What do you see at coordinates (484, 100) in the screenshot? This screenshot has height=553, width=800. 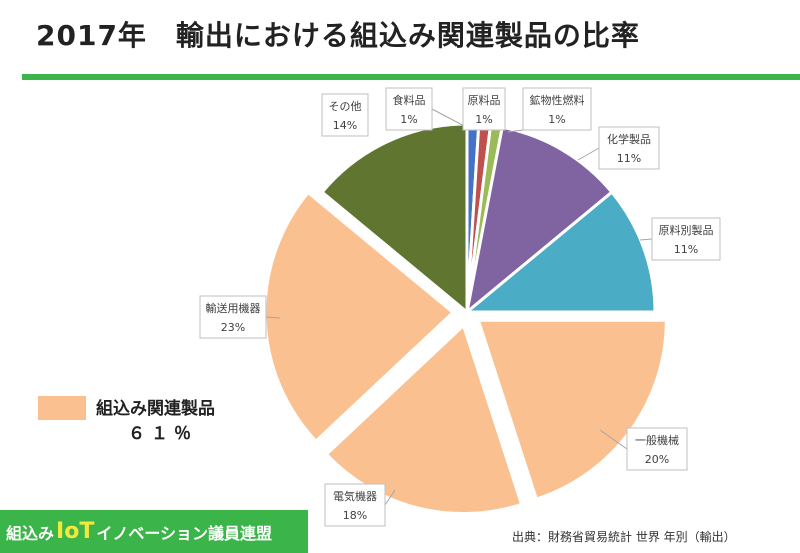 I see `slice-label: 原料品` at bounding box center [484, 100].